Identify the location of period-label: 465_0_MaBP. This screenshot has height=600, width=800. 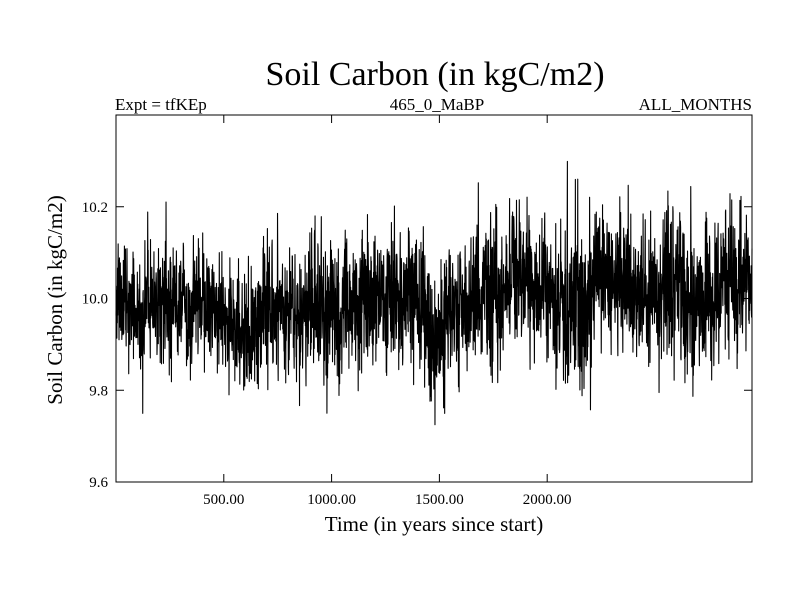
(437, 104).